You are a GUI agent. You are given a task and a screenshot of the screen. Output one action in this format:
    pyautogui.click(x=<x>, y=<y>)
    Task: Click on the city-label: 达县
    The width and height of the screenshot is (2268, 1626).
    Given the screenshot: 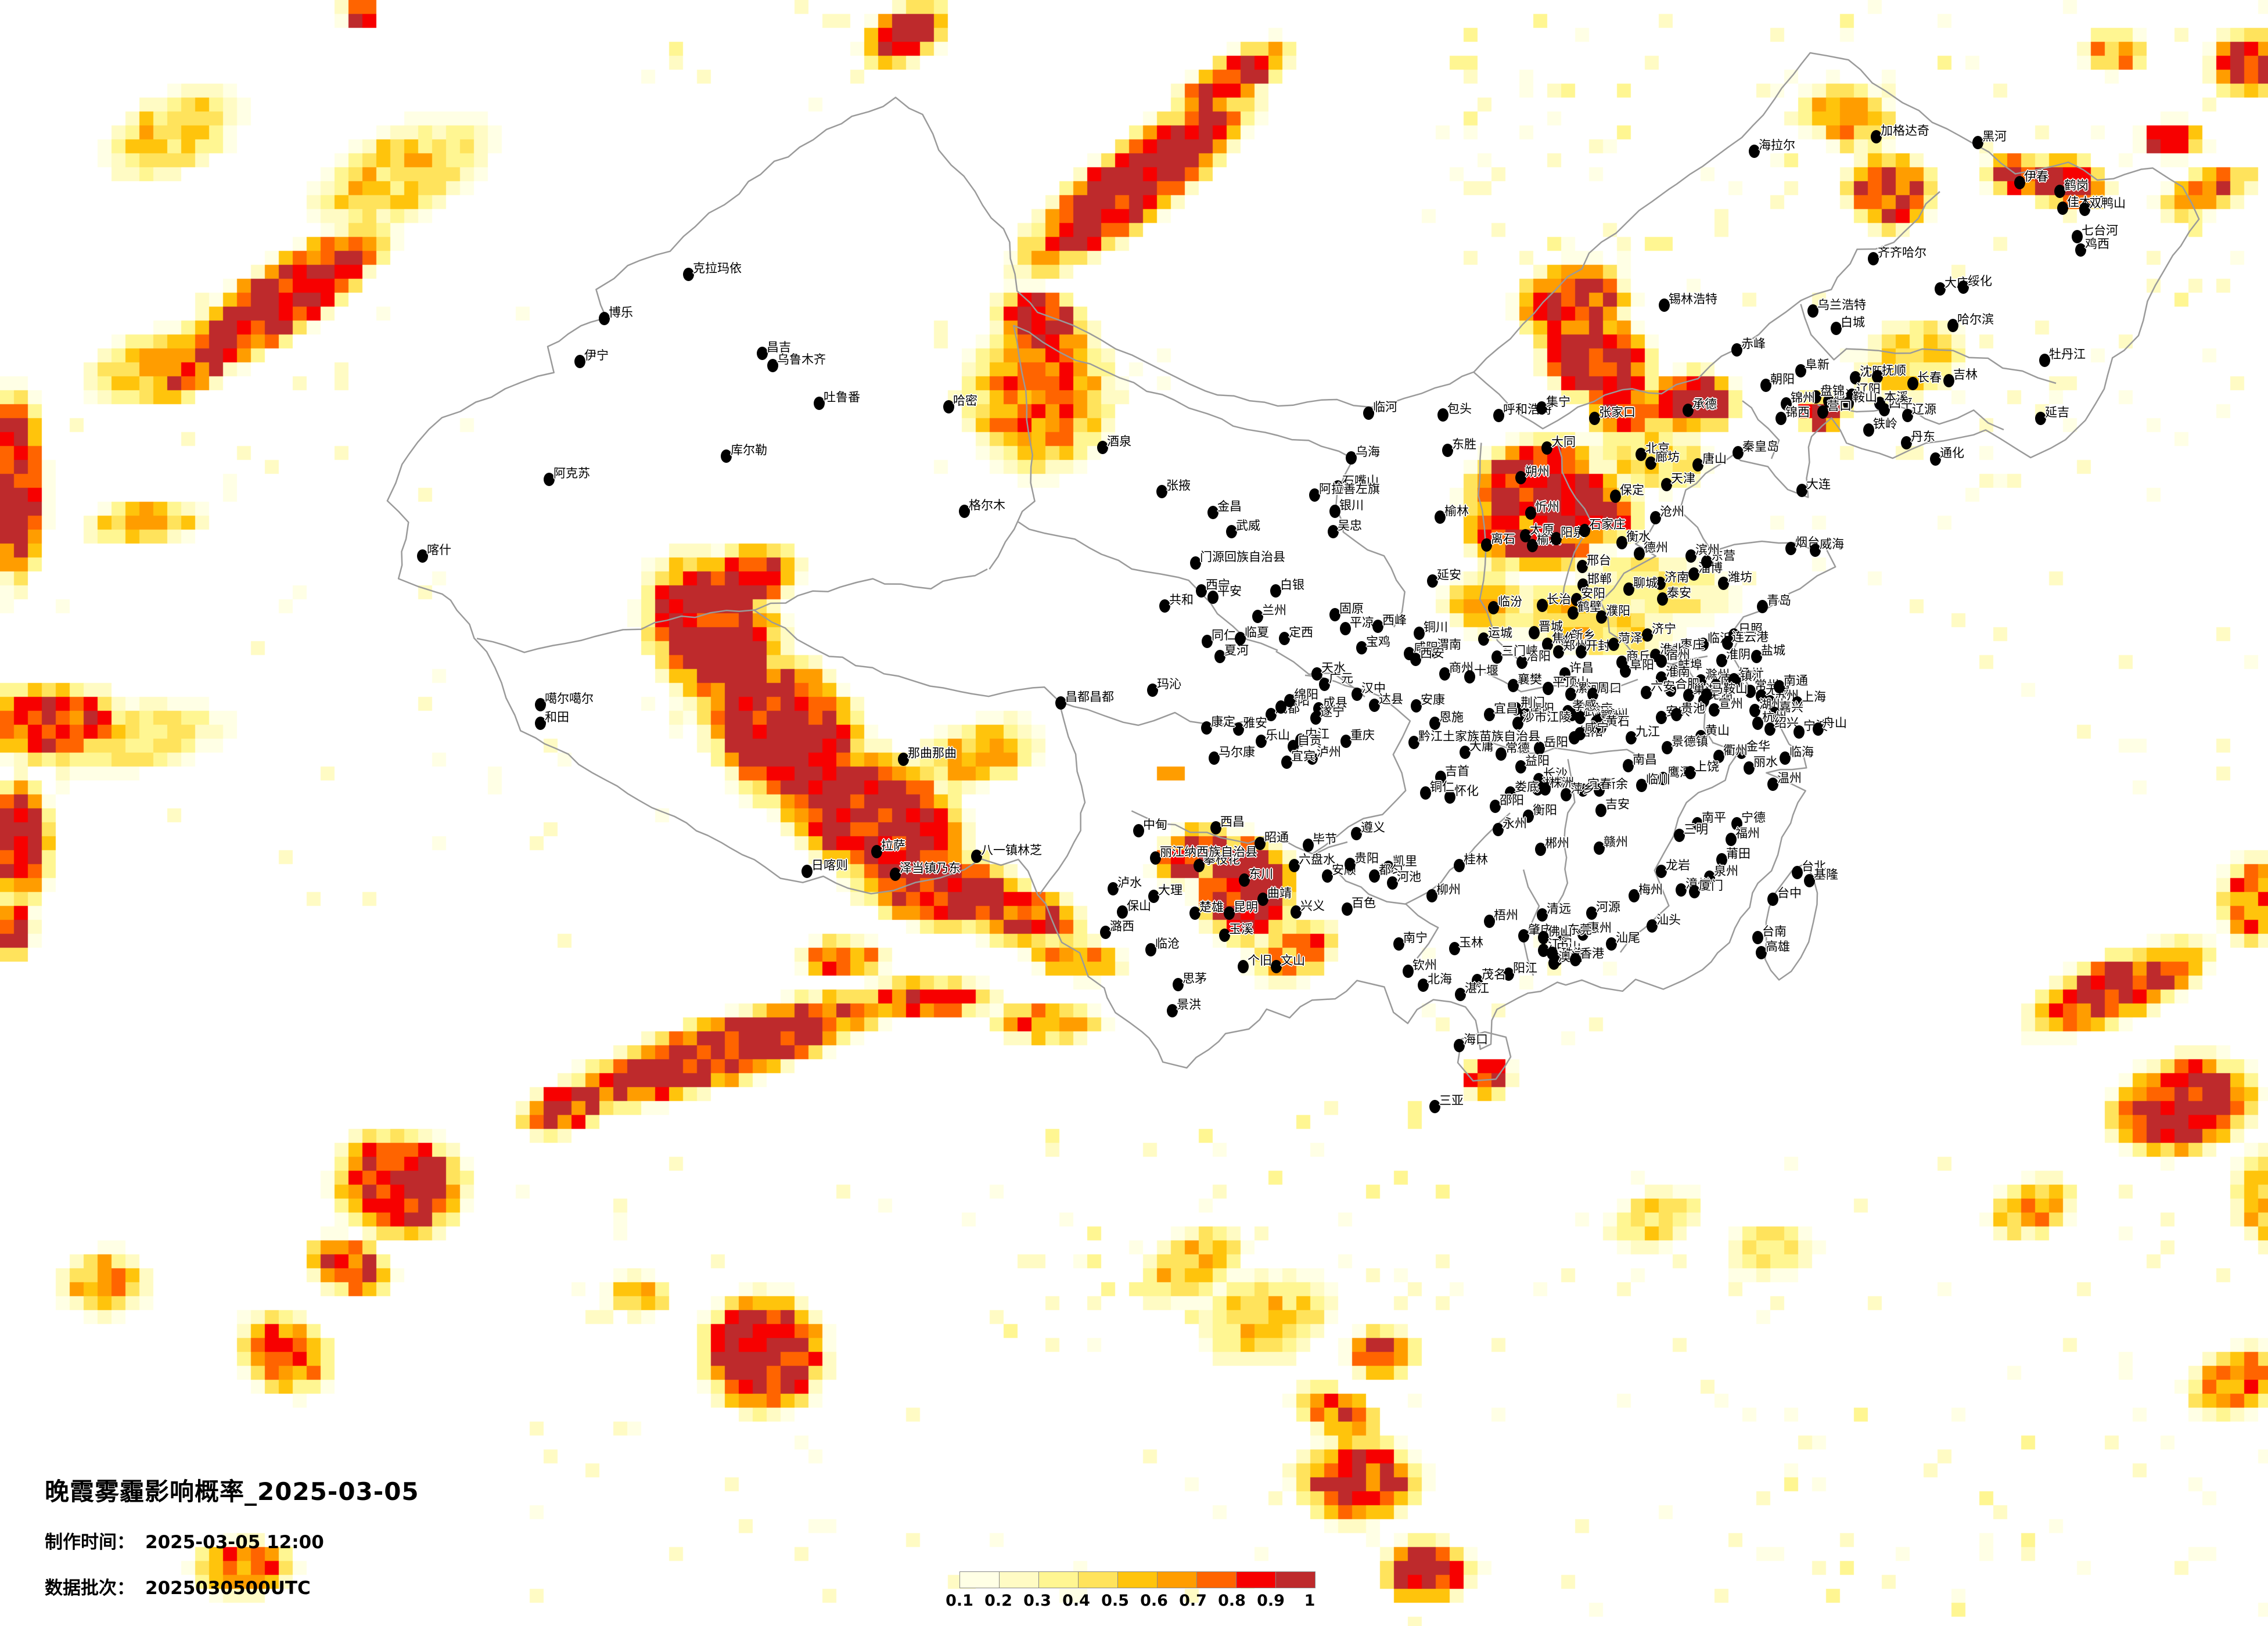 What is the action you would take?
    pyautogui.click(x=1391, y=699)
    